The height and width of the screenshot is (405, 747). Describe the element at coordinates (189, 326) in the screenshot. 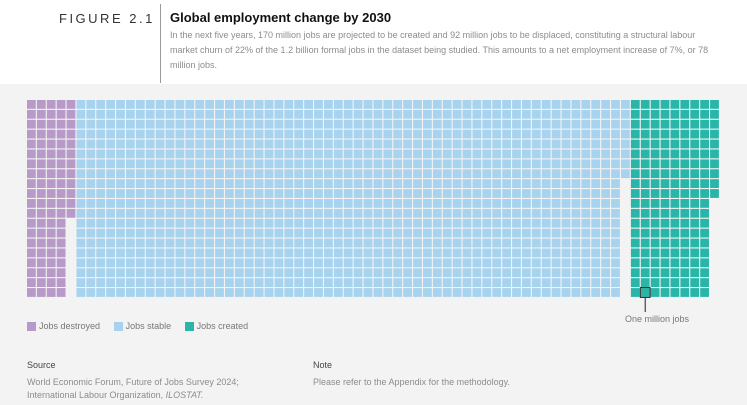

I see `legend-swatch-jobs-created` at that location.